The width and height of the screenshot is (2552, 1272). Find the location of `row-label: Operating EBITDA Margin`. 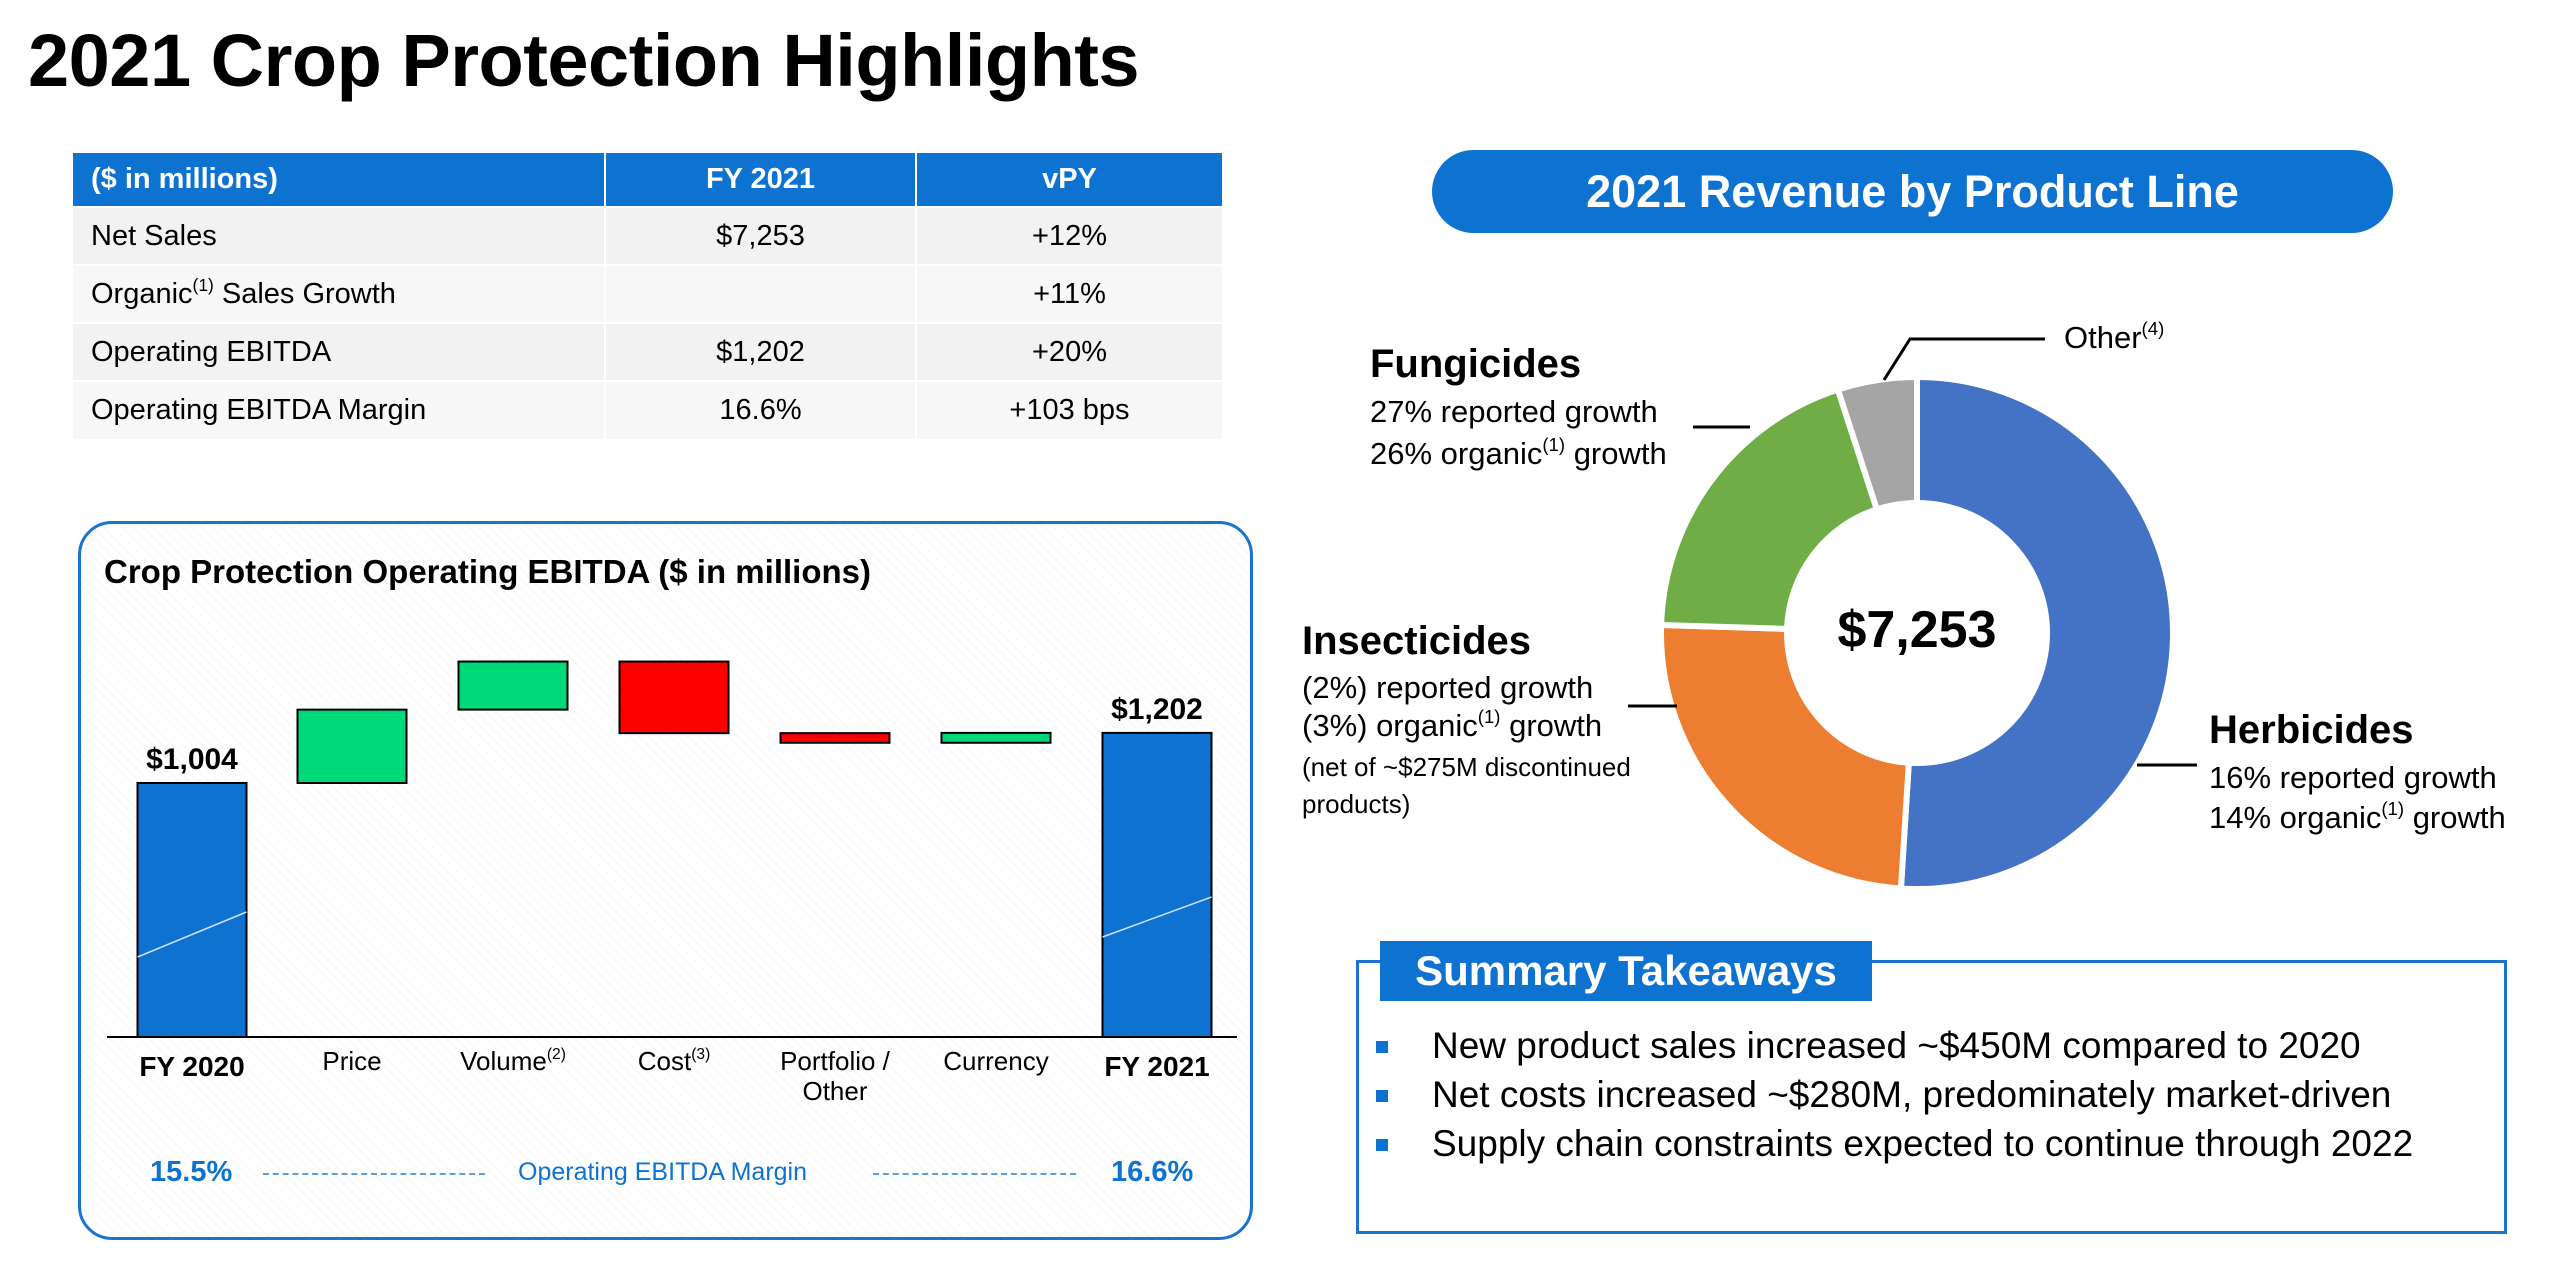

row-label: Operating EBITDA Margin is located at coordinates (339, 409).